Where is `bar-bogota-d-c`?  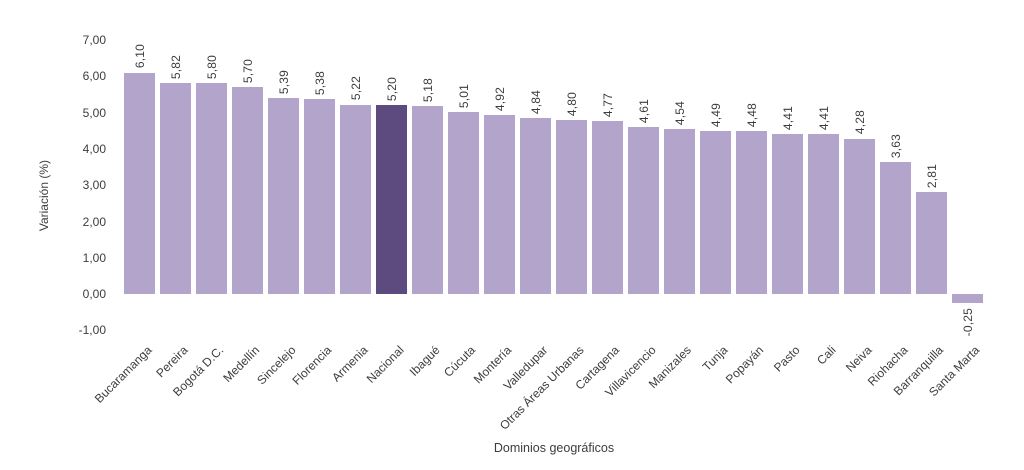 bar-bogota-d-c is located at coordinates (211, 188).